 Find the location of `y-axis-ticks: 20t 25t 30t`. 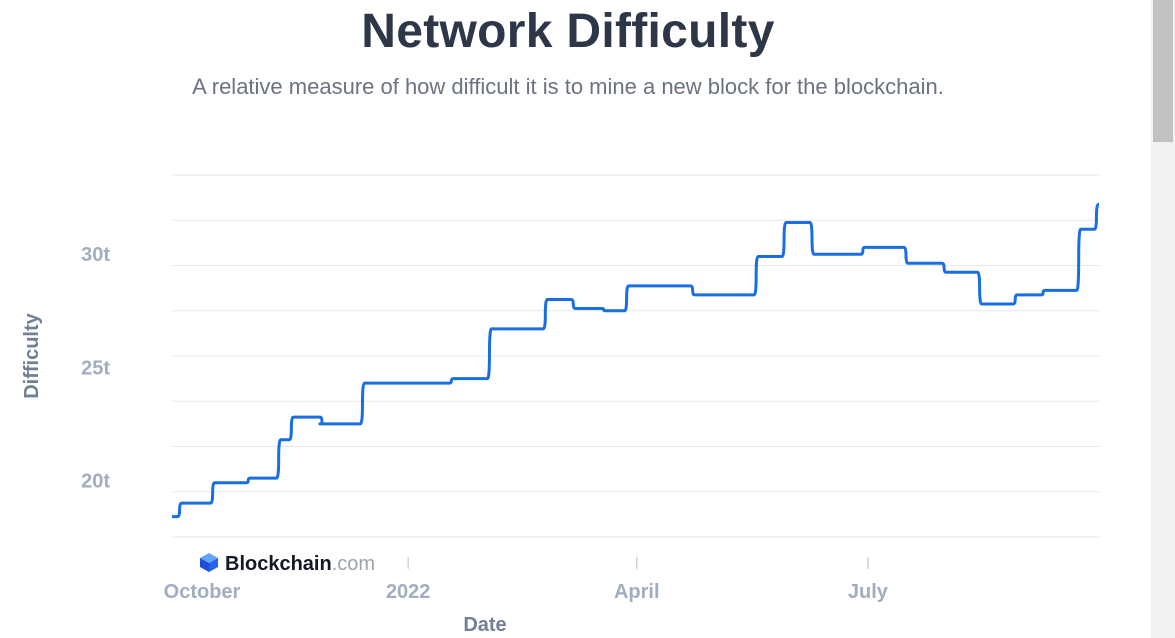

y-axis-ticks: 20t 25t 30t is located at coordinates (95, 368).